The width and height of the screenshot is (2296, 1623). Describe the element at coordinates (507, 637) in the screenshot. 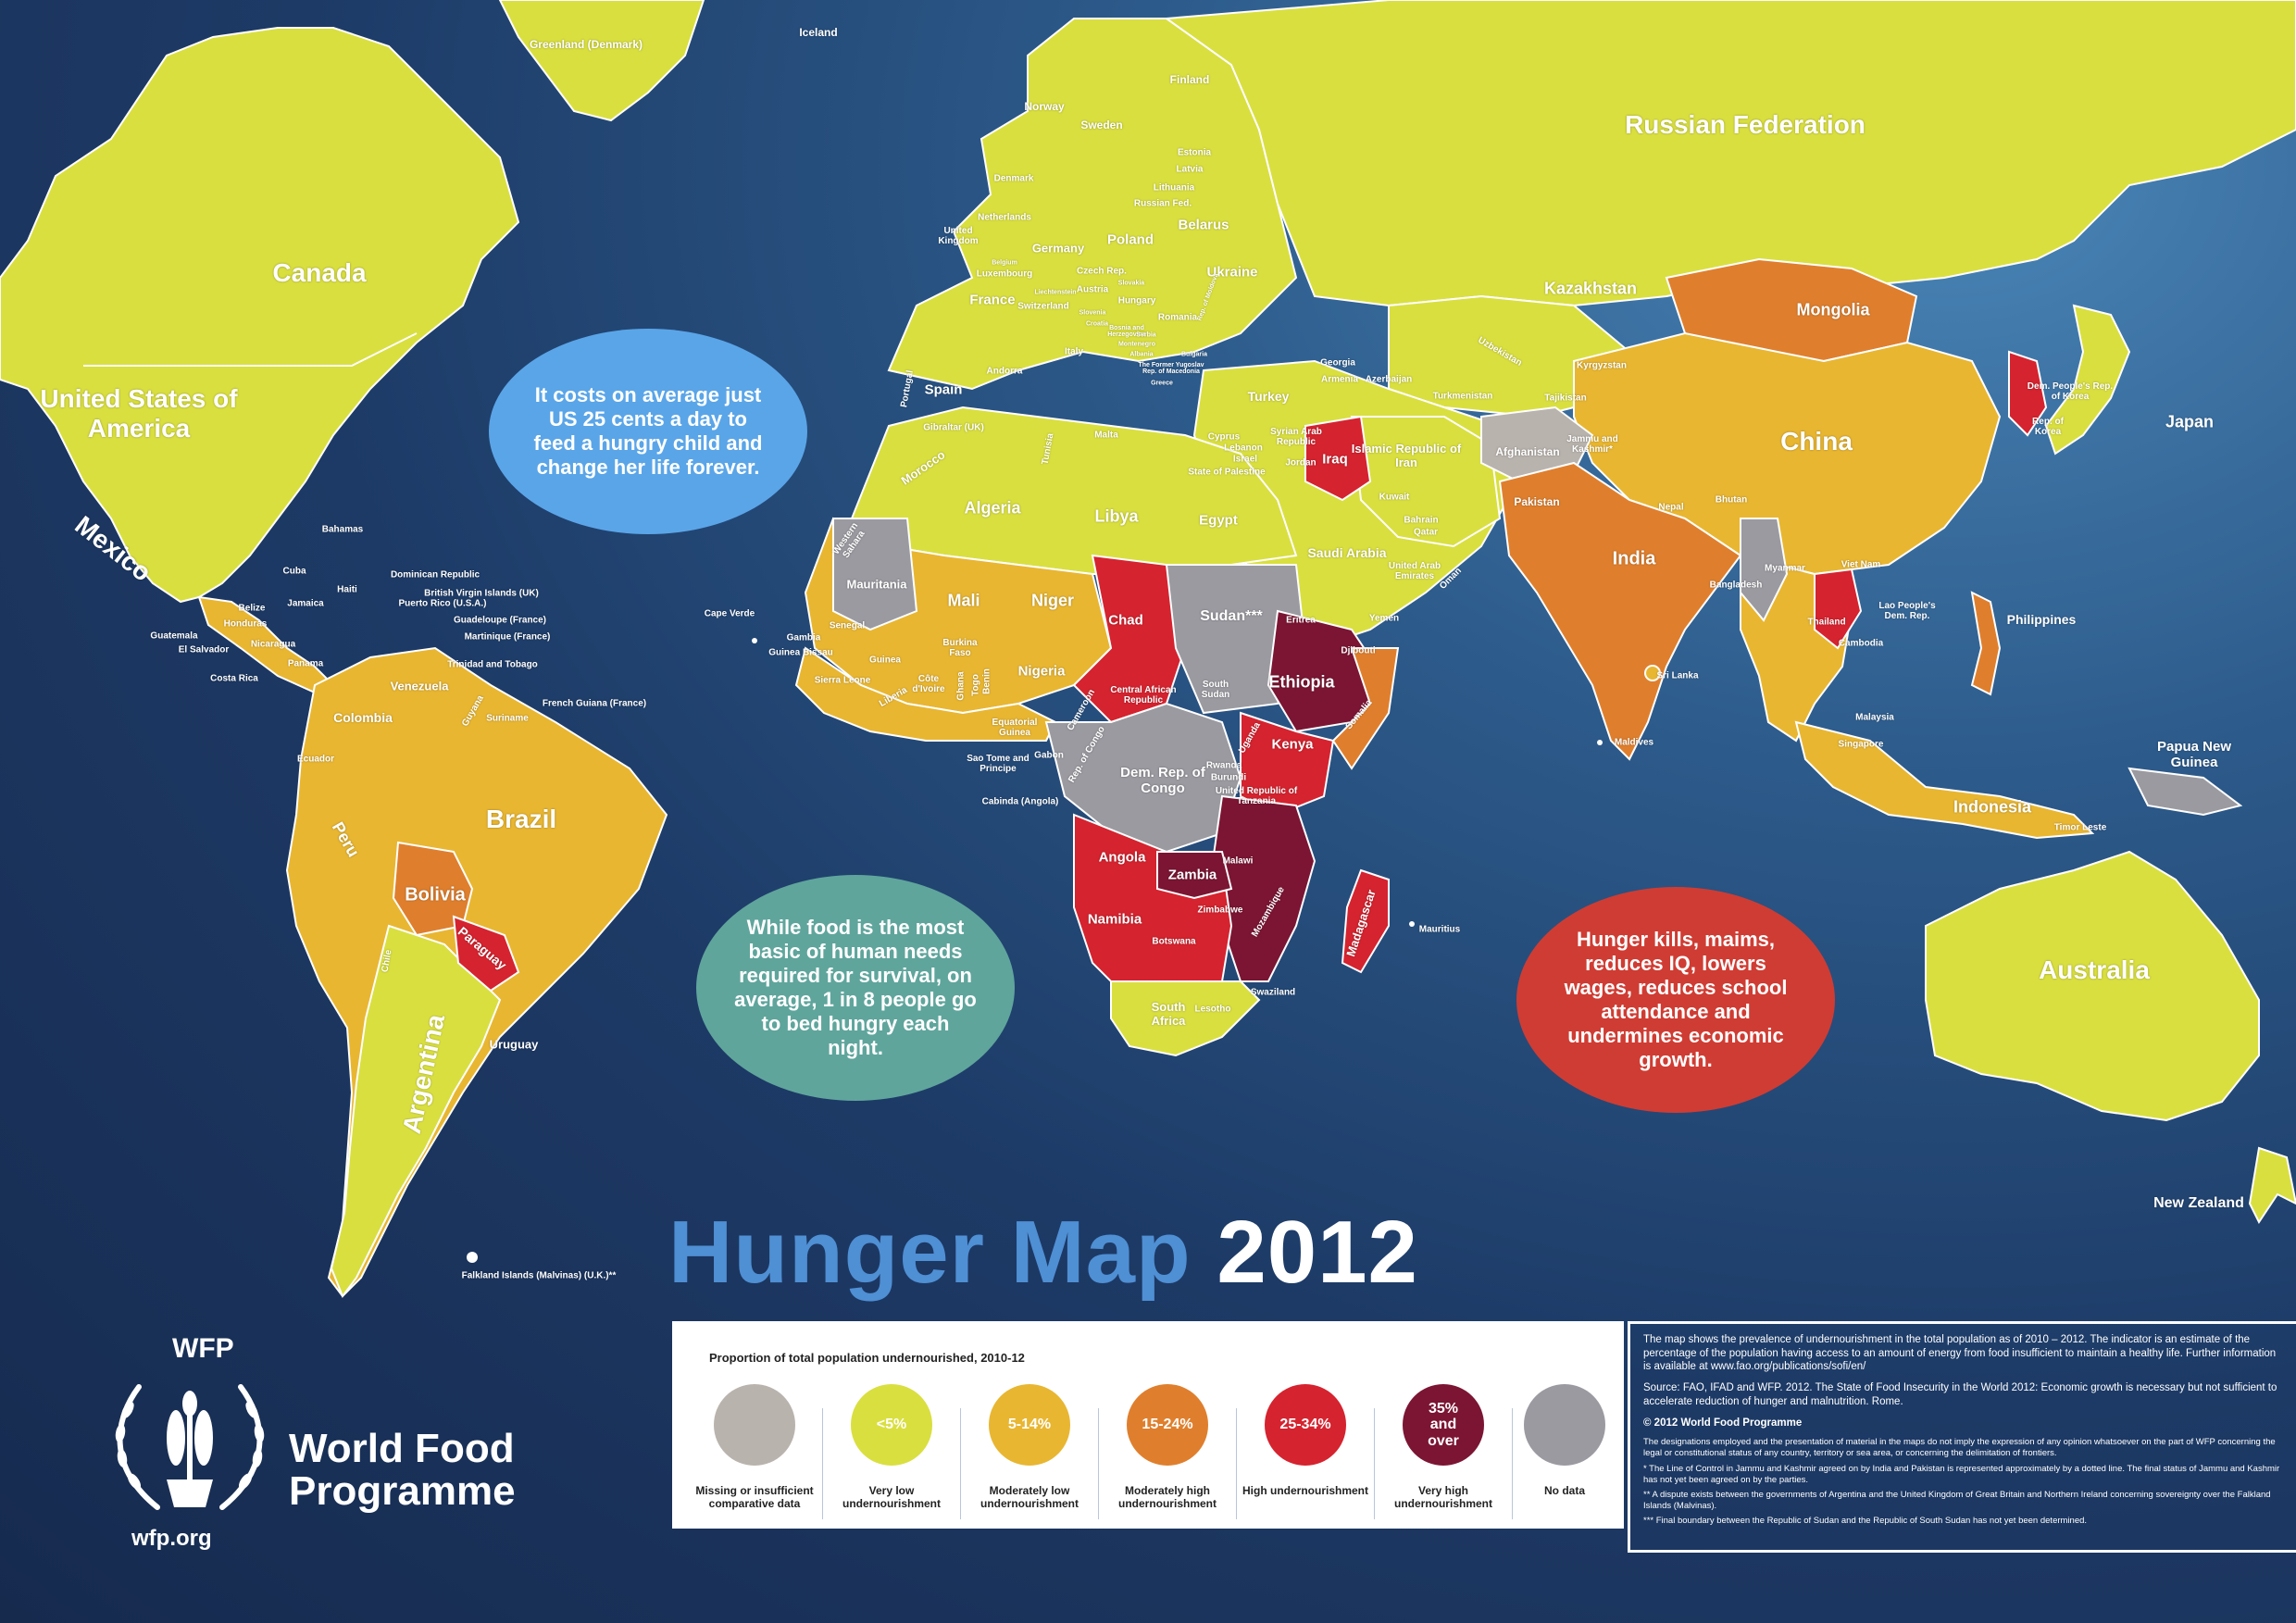

I see `label-martinique: Martinique (France)` at that location.